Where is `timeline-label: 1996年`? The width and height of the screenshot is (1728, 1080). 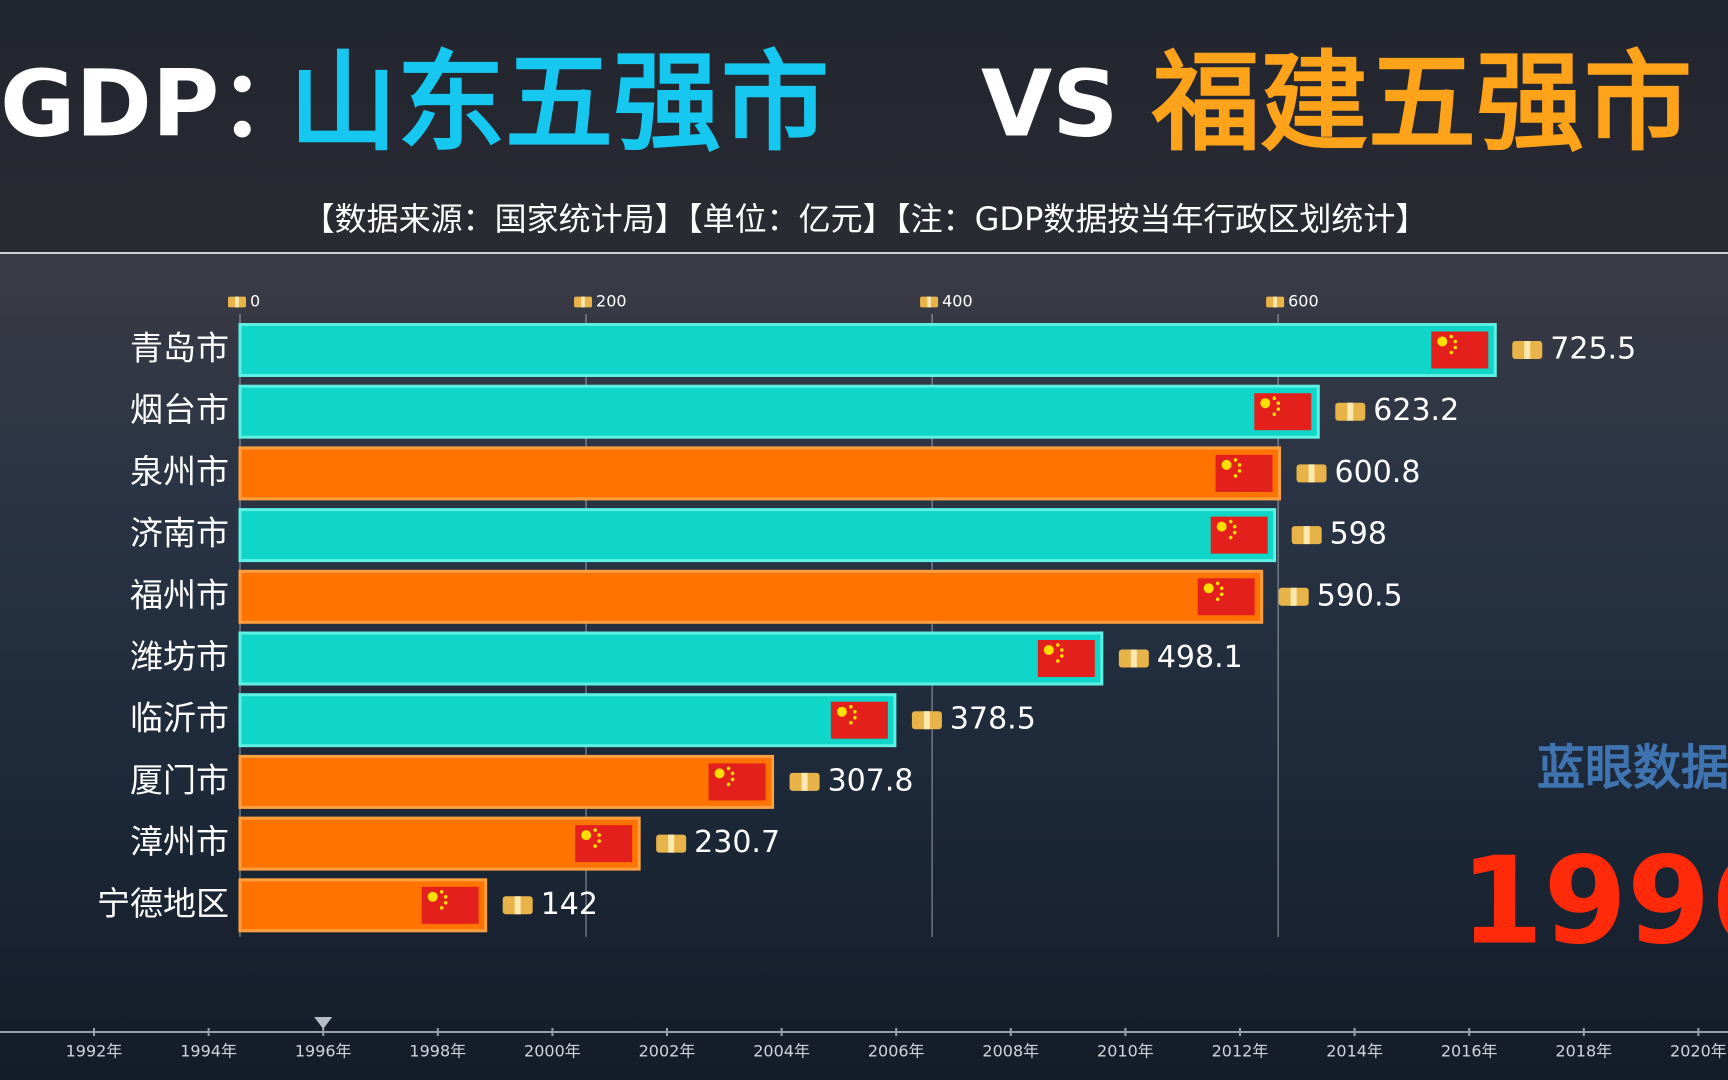 timeline-label: 1996年 is located at coordinates (323, 1051).